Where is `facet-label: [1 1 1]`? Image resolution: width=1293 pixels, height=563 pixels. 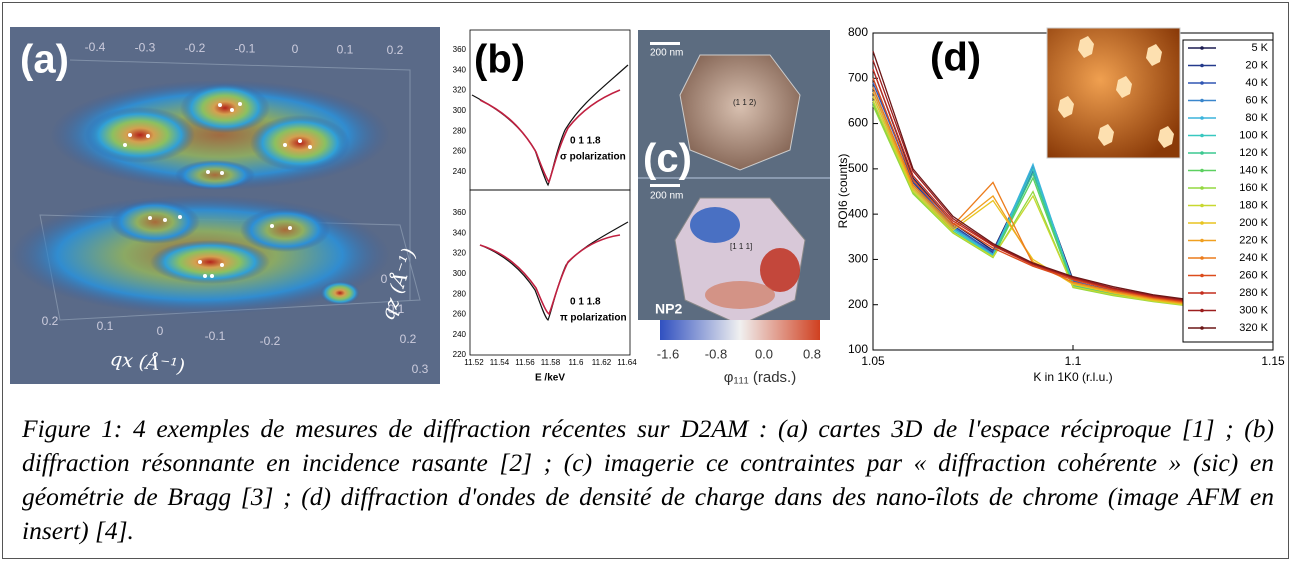 facet-label: [1 1 1] is located at coordinates (741, 246).